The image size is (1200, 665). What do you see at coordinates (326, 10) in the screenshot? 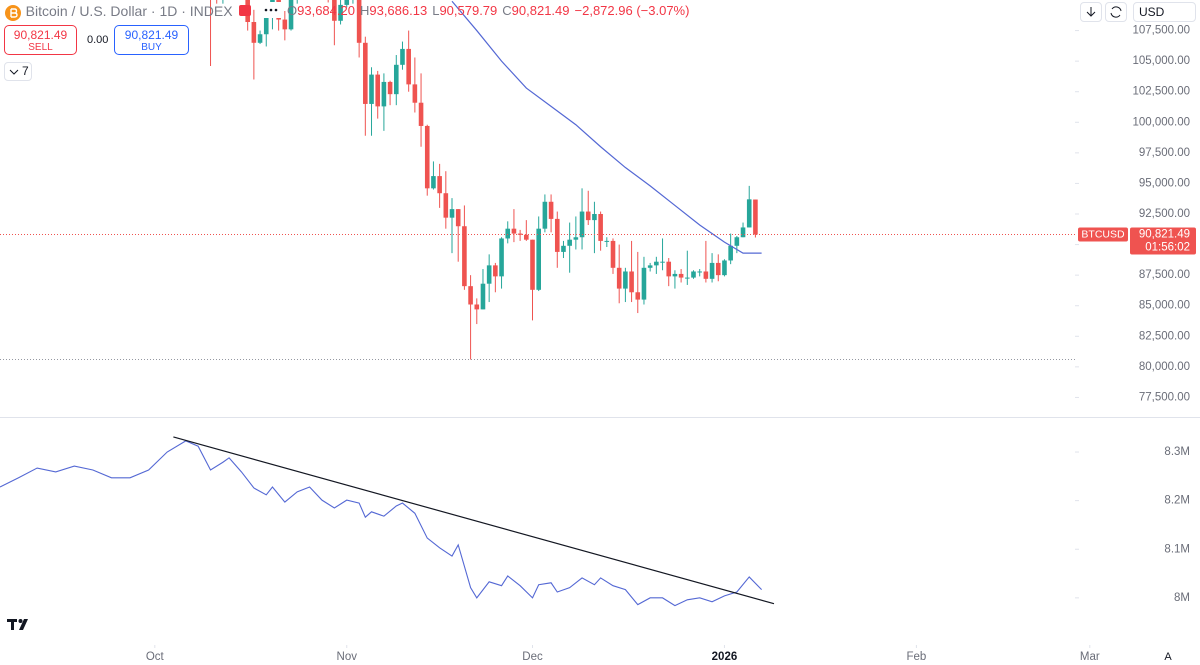
I see `ohlc-value: 93,684.20` at bounding box center [326, 10].